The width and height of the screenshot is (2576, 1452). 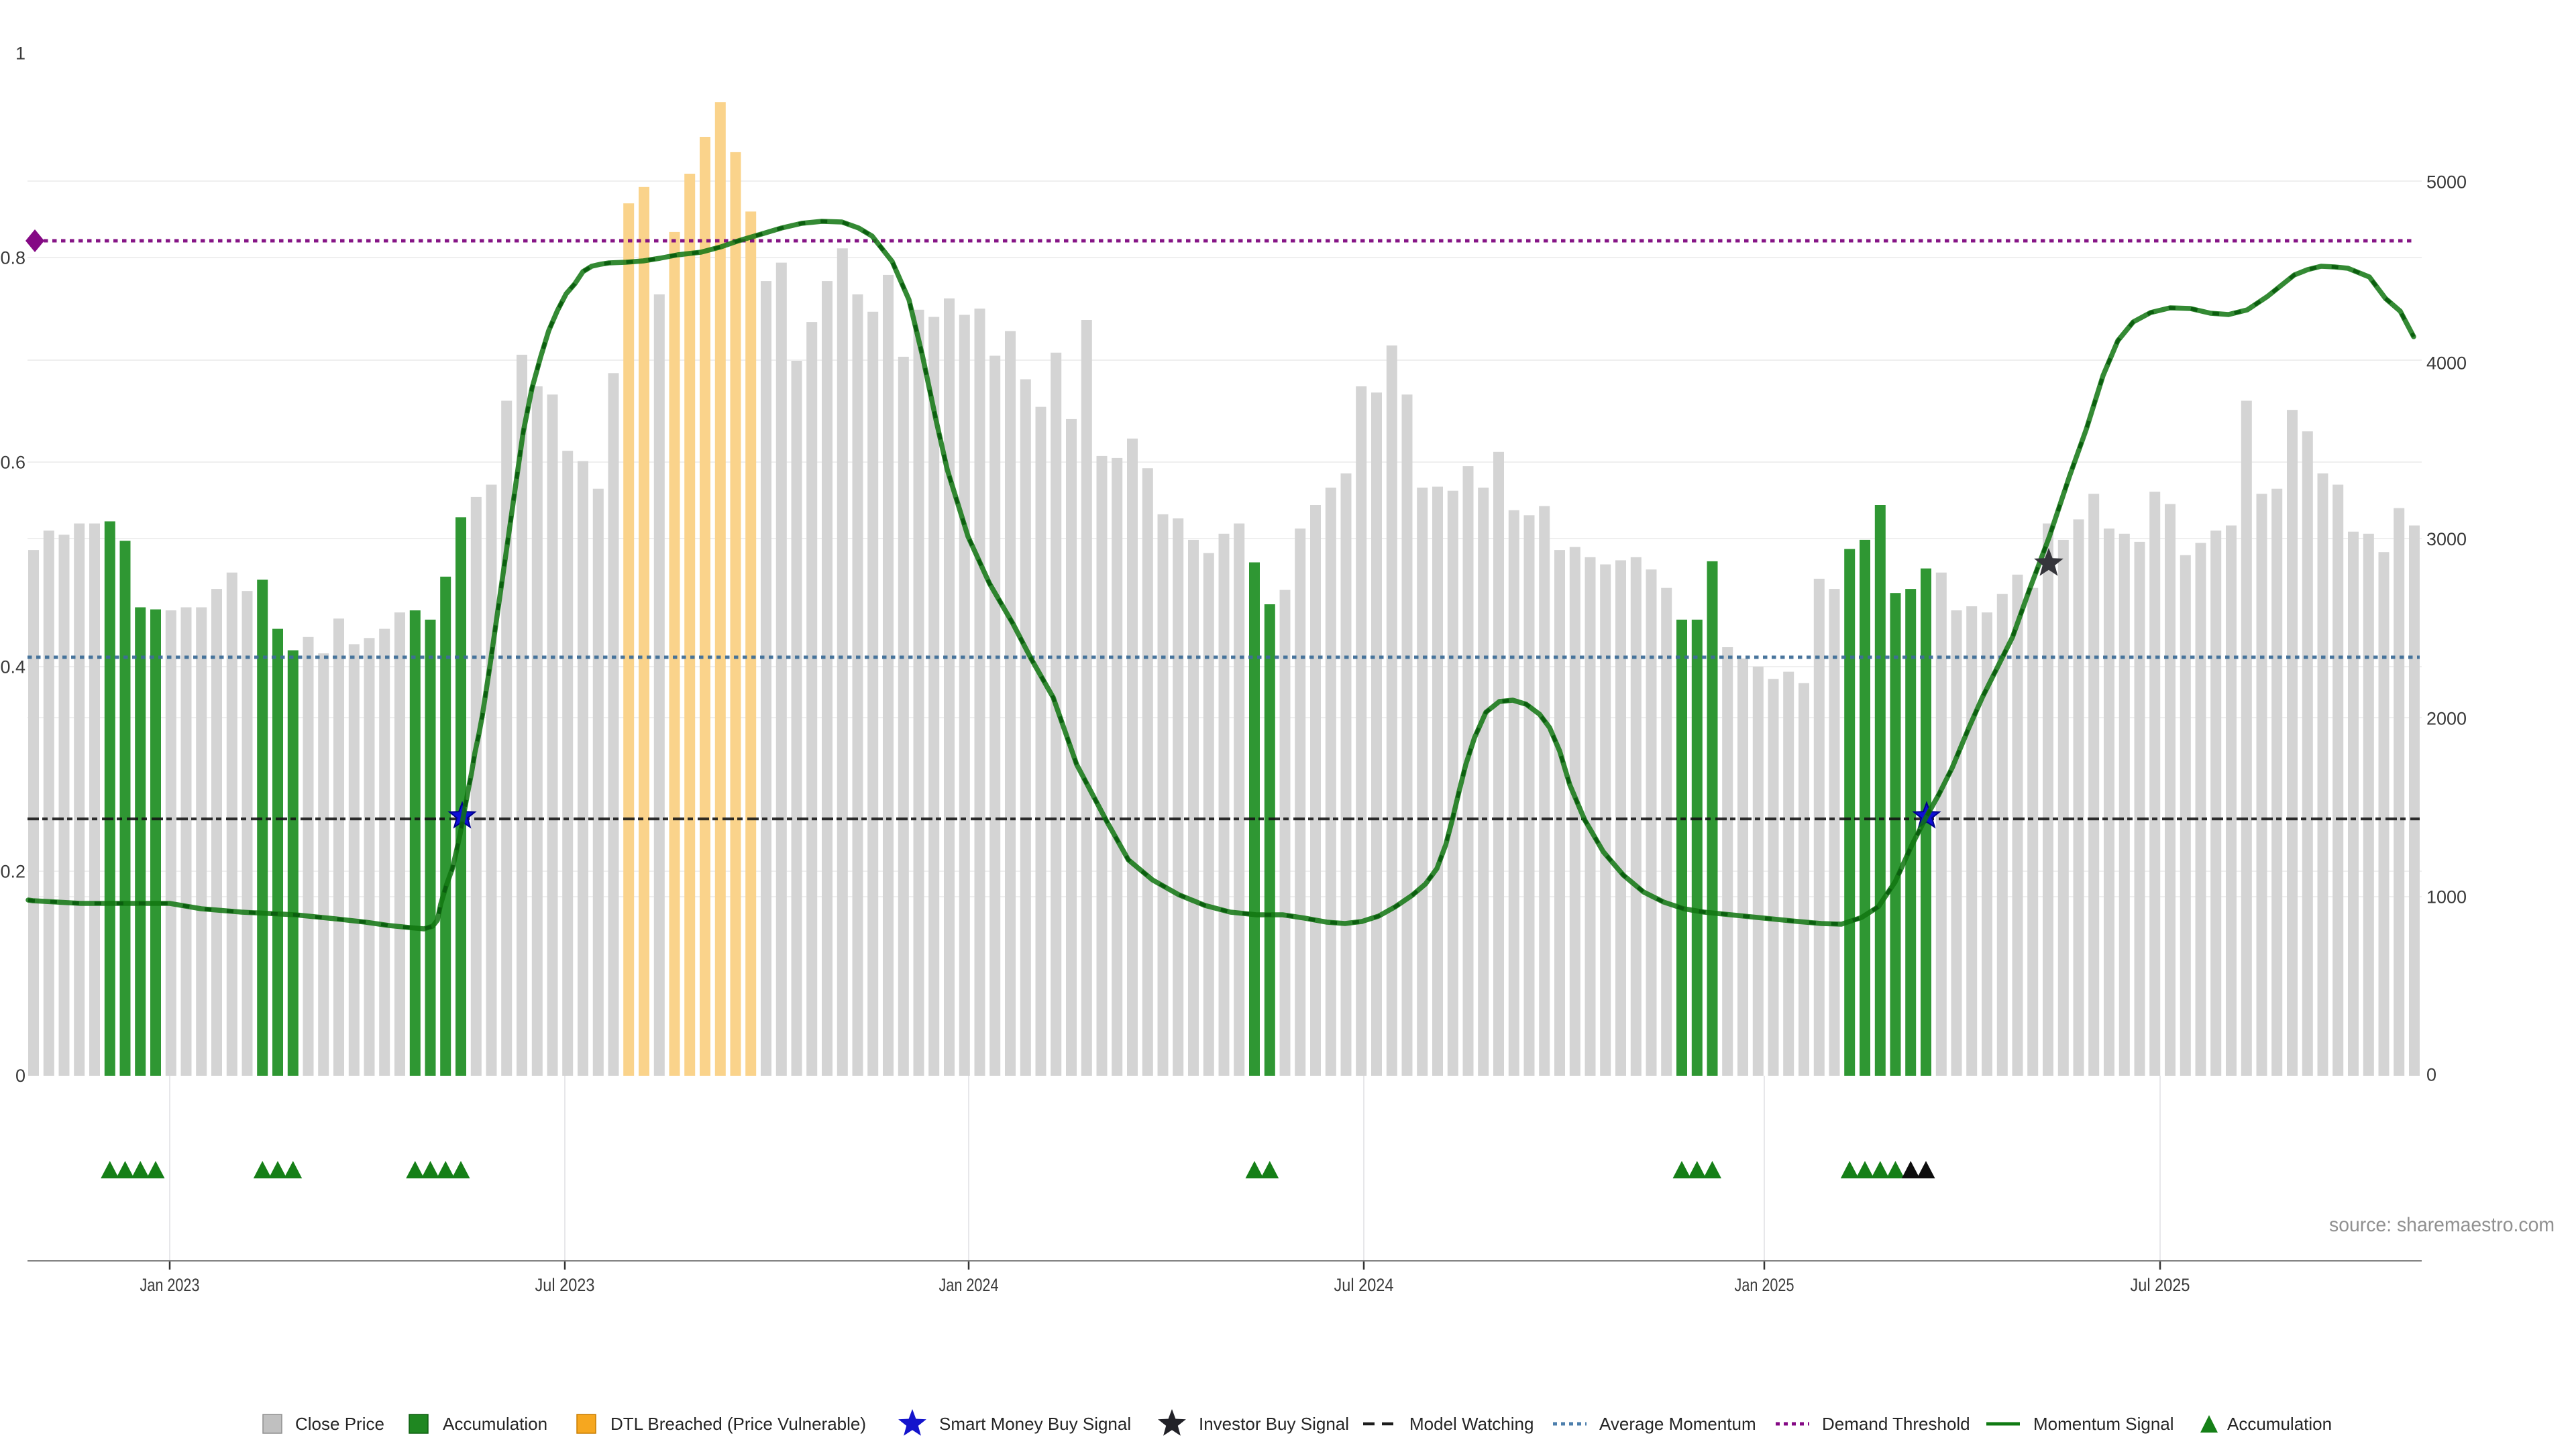 What do you see at coordinates (1764, 1285) in the screenshot?
I see `svg-text: Jan 2025` at bounding box center [1764, 1285].